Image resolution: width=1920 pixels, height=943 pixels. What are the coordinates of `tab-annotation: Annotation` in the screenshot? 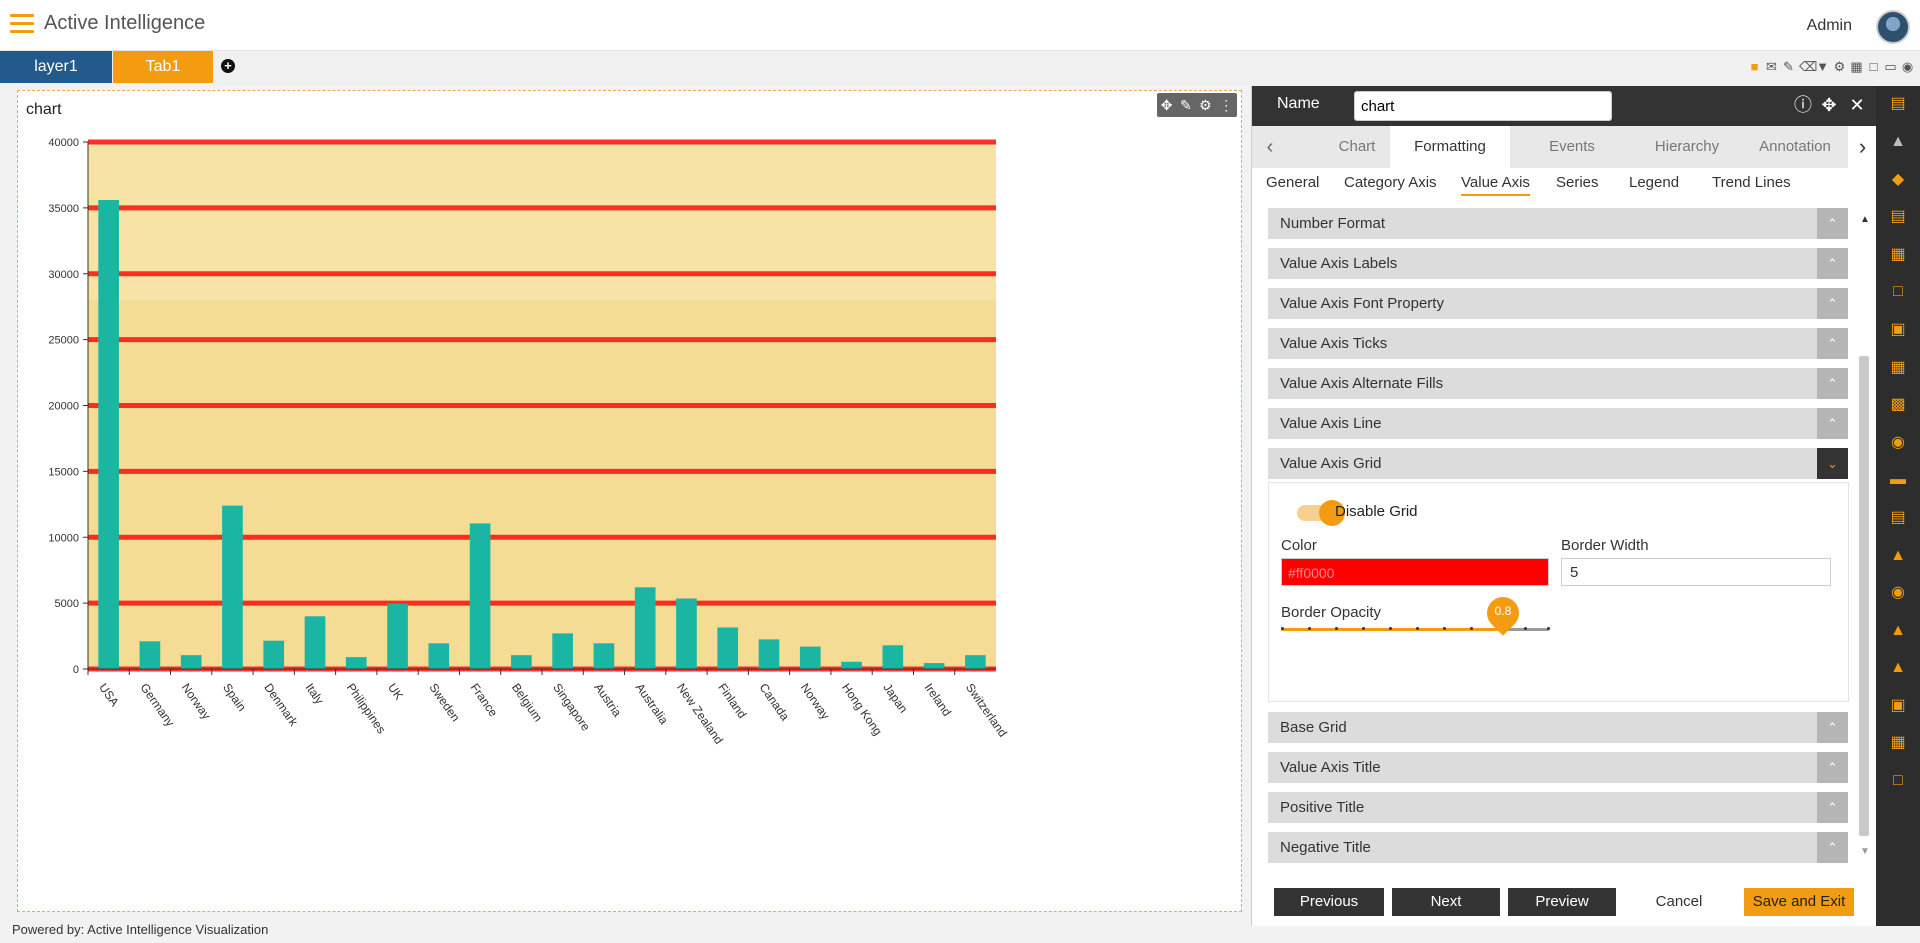 It's located at (1795, 146).